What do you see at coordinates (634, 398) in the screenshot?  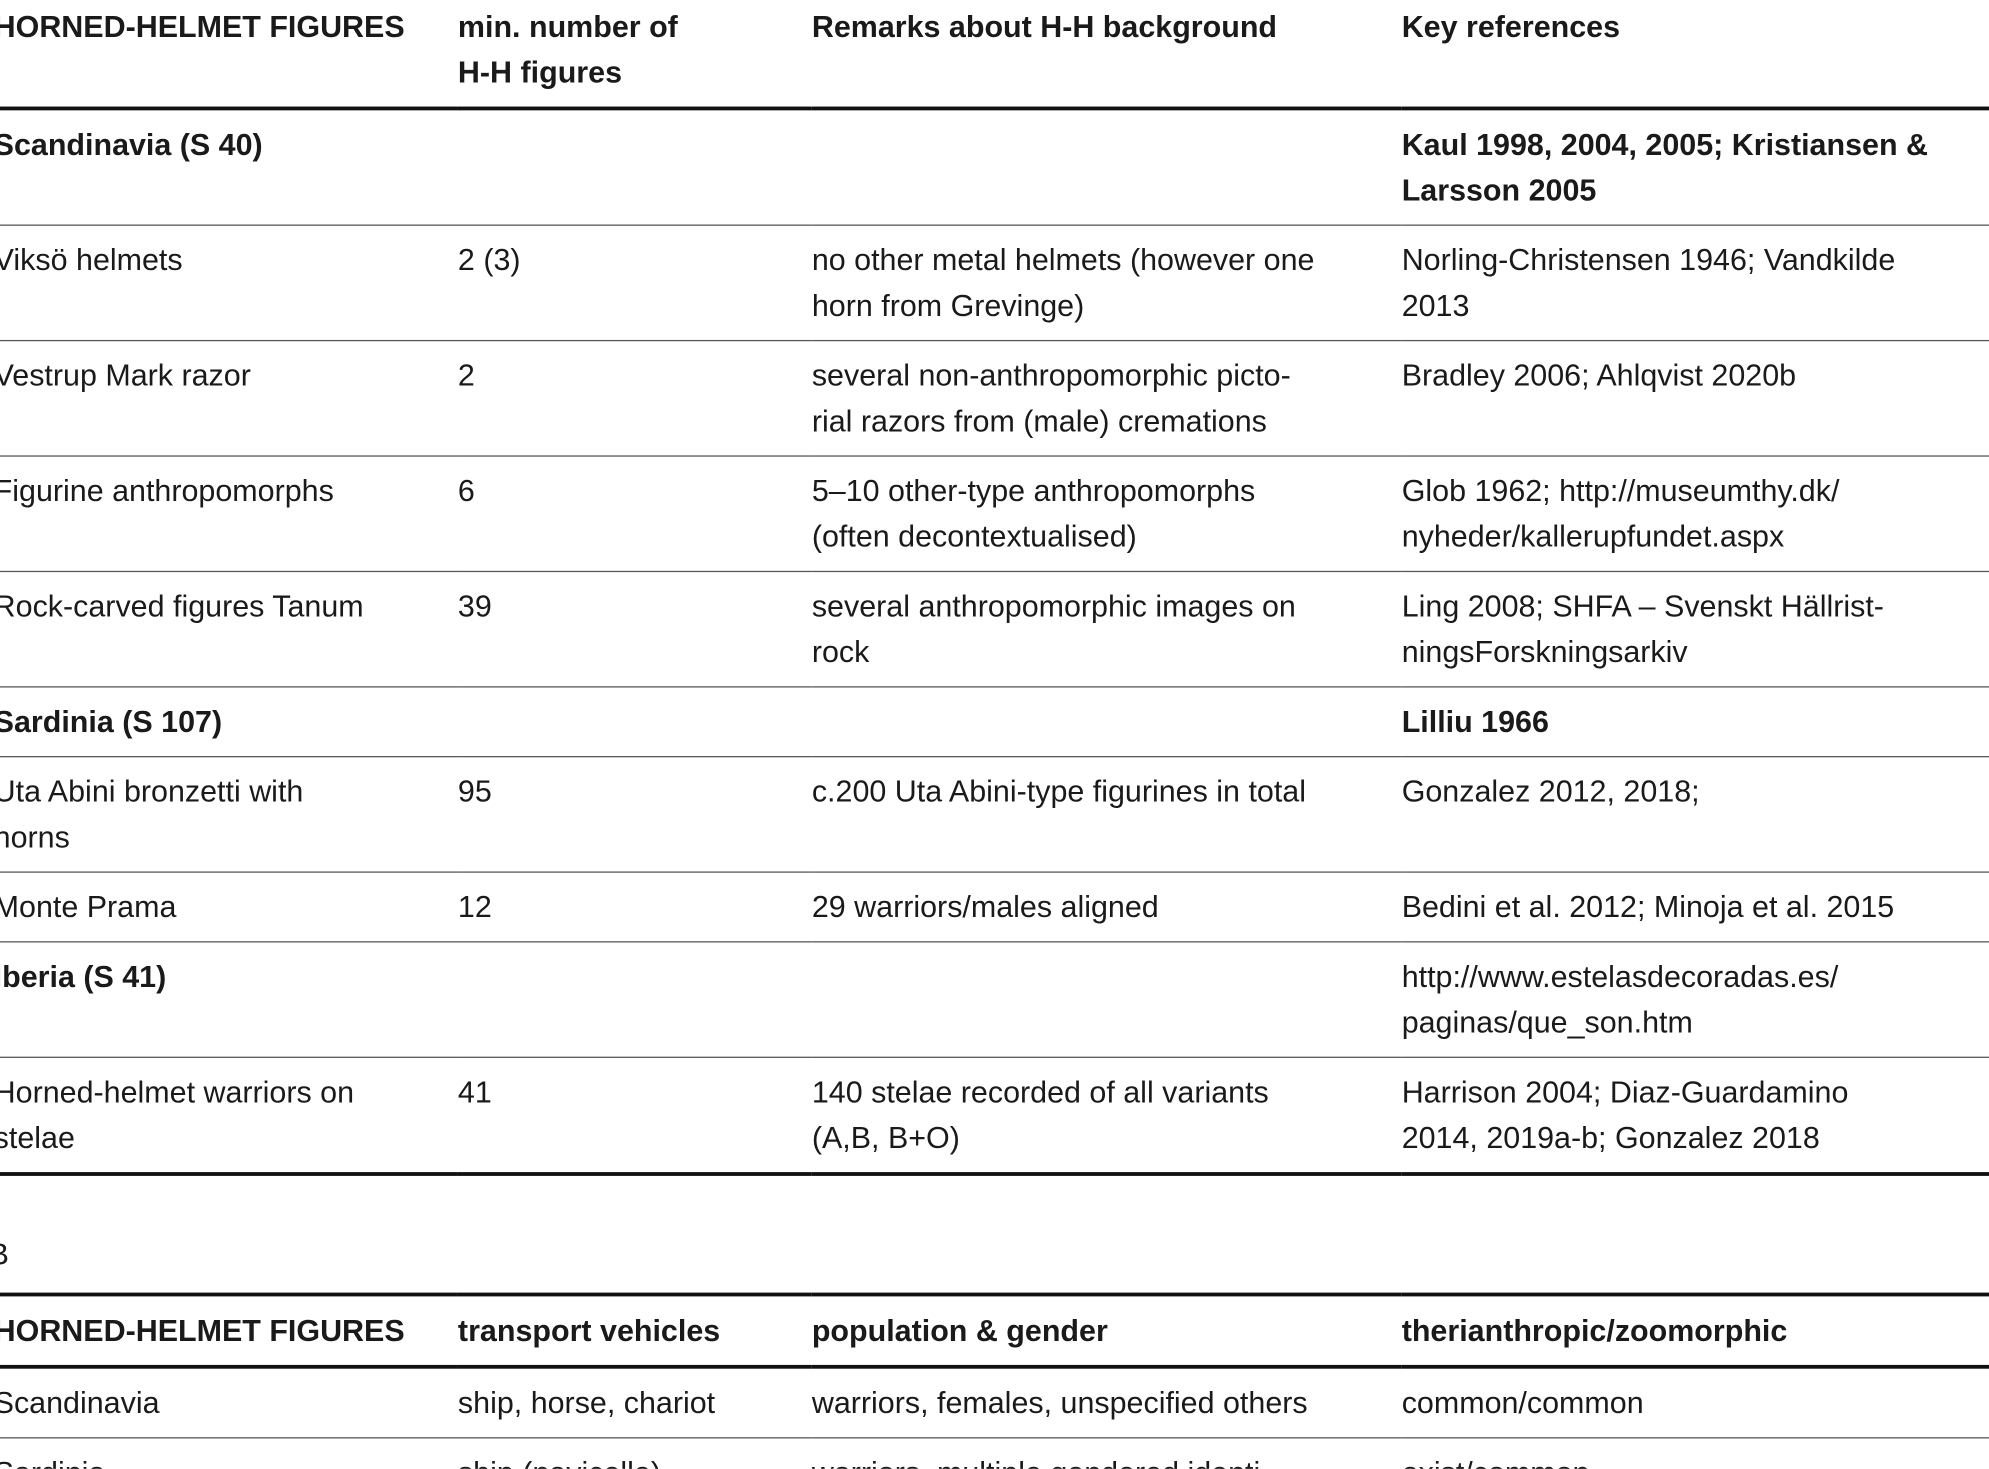 I see `cell: 2` at bounding box center [634, 398].